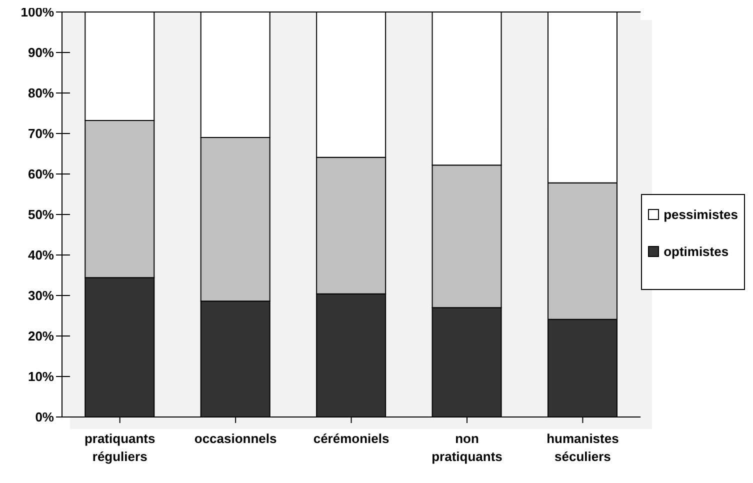 This screenshot has height=483, width=753. I want to click on x-tick-label: occasionnels, so click(235, 438).